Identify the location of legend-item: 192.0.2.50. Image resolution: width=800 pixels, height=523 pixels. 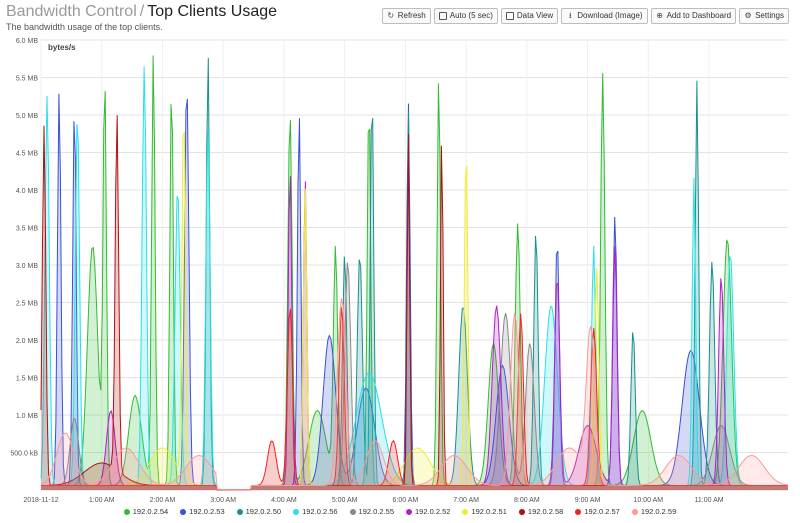
(259, 511).